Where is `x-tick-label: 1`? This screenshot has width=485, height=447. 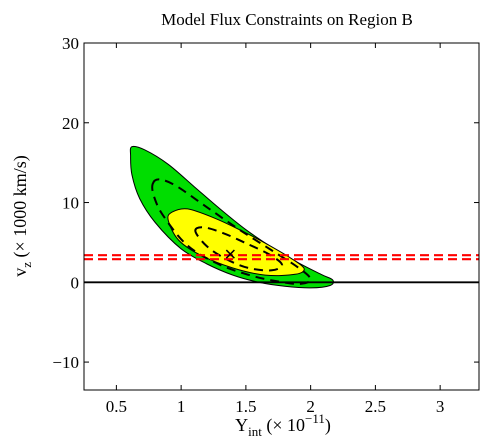
x-tick-label: 1 is located at coordinates (181, 406).